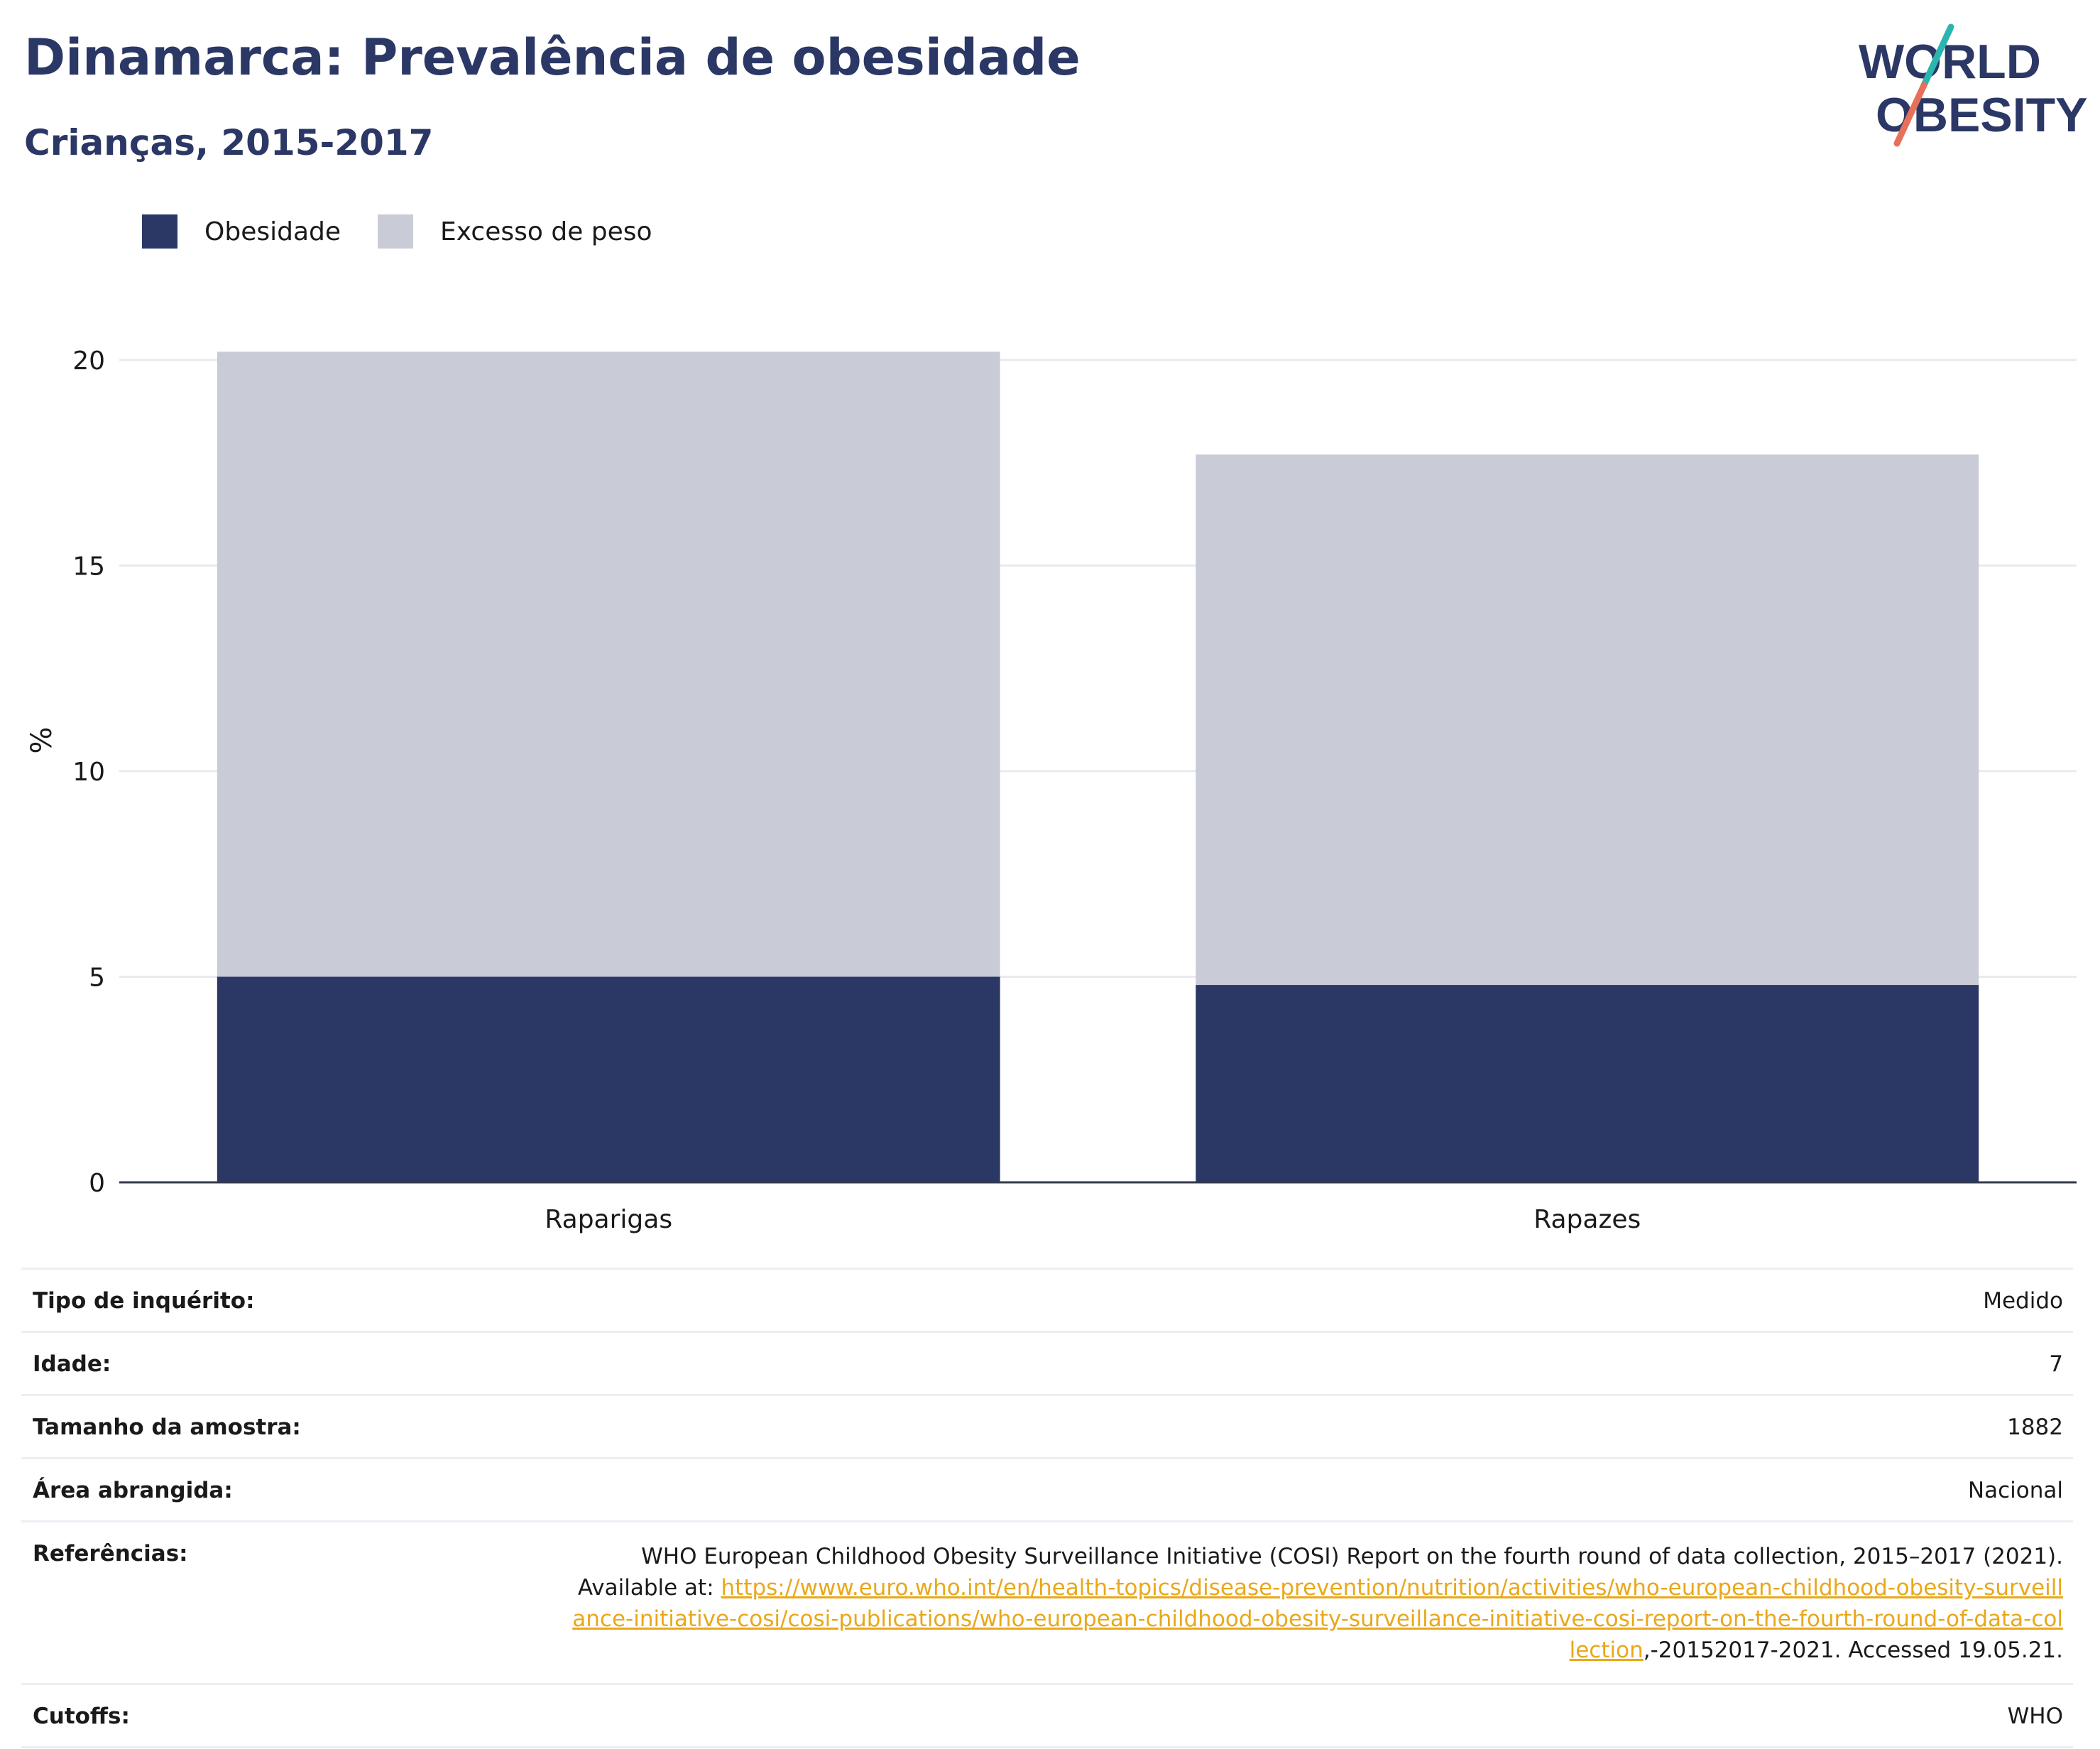 This screenshot has width=2100, height=1749. Describe the element at coordinates (42, 740) in the screenshot. I see `y-axis-label: %` at that location.